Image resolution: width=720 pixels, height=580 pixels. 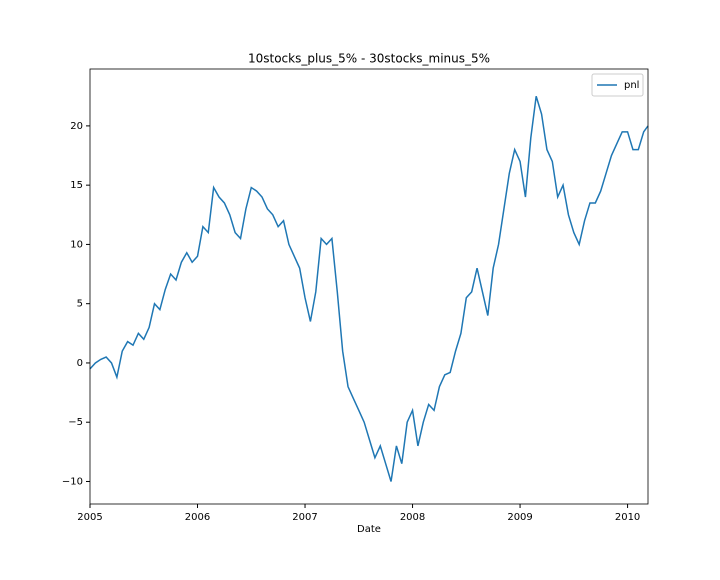 I want to click on x-tick-label: 2006, so click(x=197, y=517).